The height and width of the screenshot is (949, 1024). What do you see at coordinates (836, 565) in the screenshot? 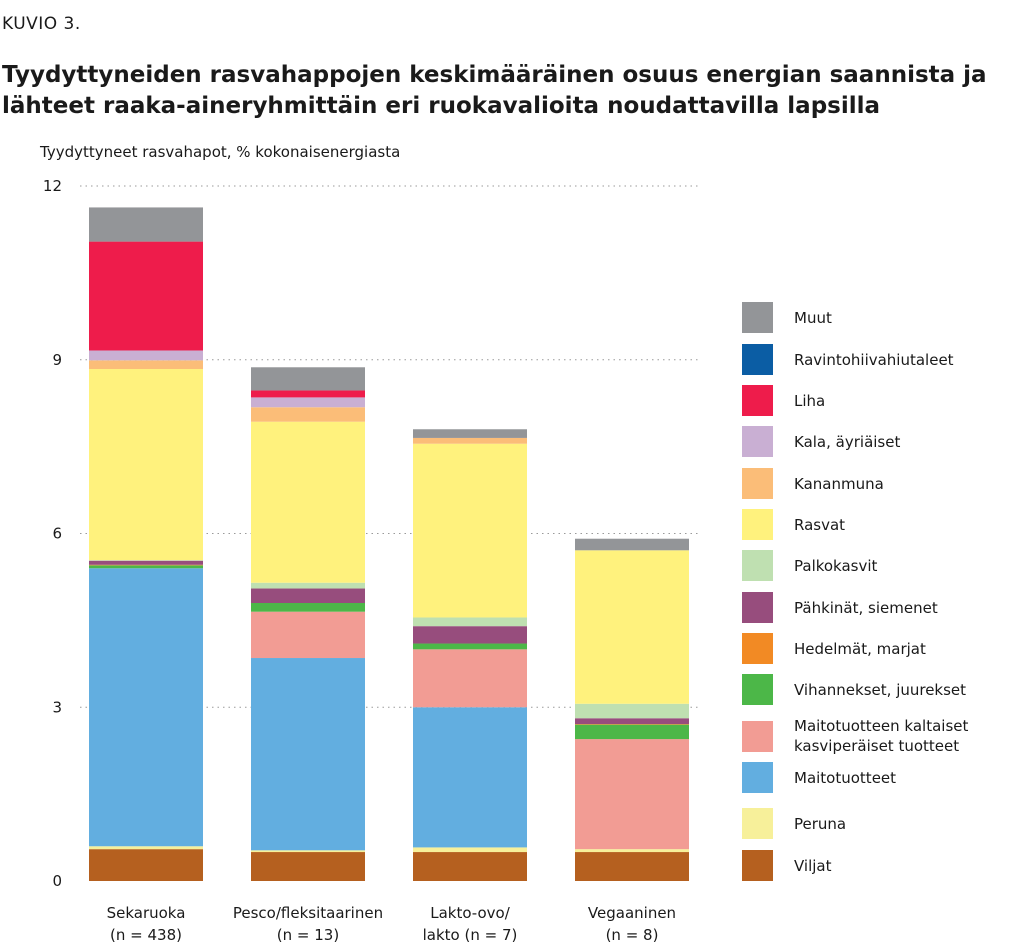
I see `legend-label: Palkokasvit` at bounding box center [836, 565].